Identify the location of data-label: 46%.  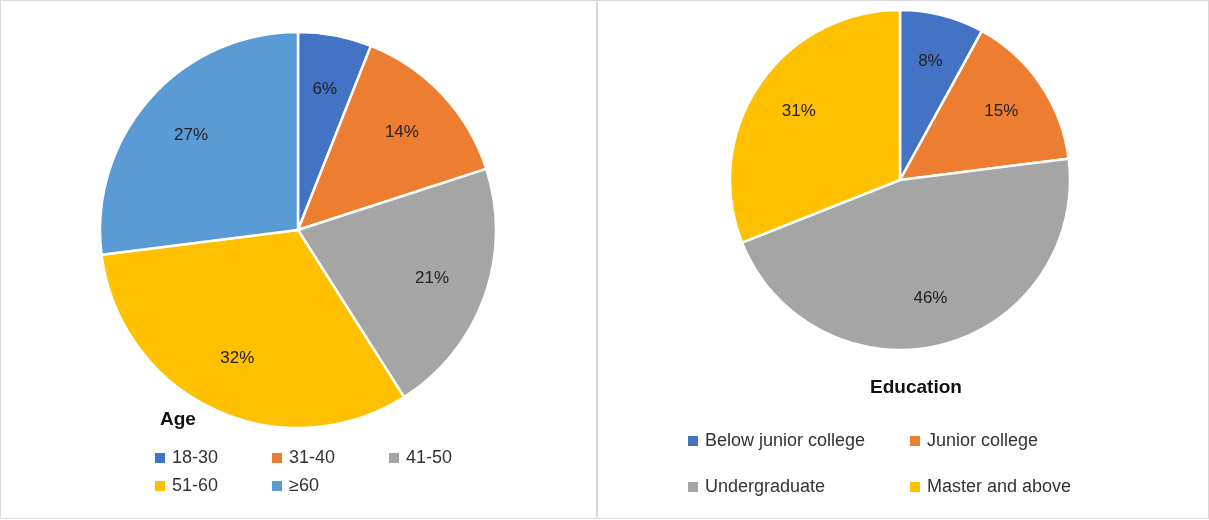
(930, 298).